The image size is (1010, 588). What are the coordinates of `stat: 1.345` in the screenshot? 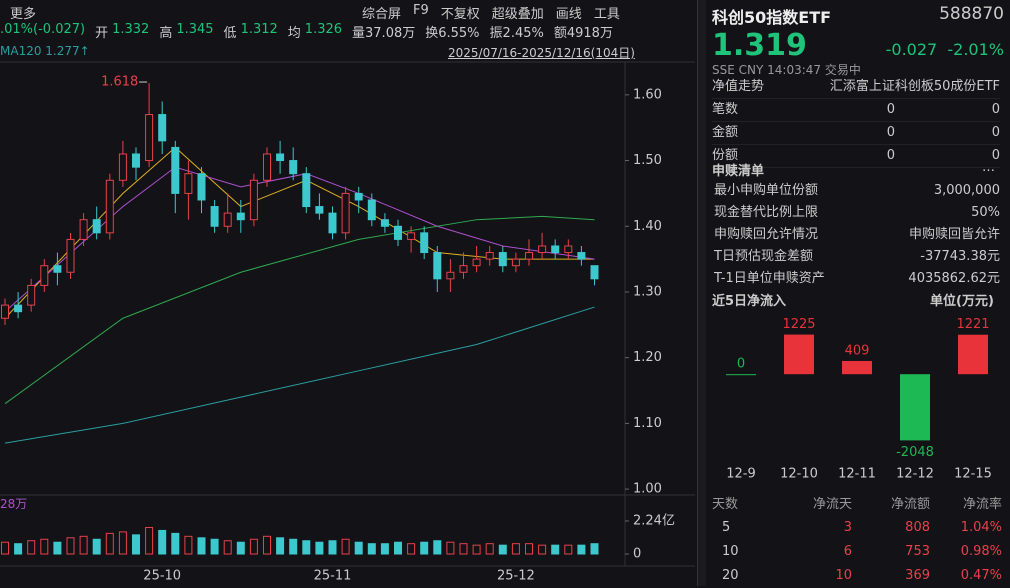 It's located at (195, 29).